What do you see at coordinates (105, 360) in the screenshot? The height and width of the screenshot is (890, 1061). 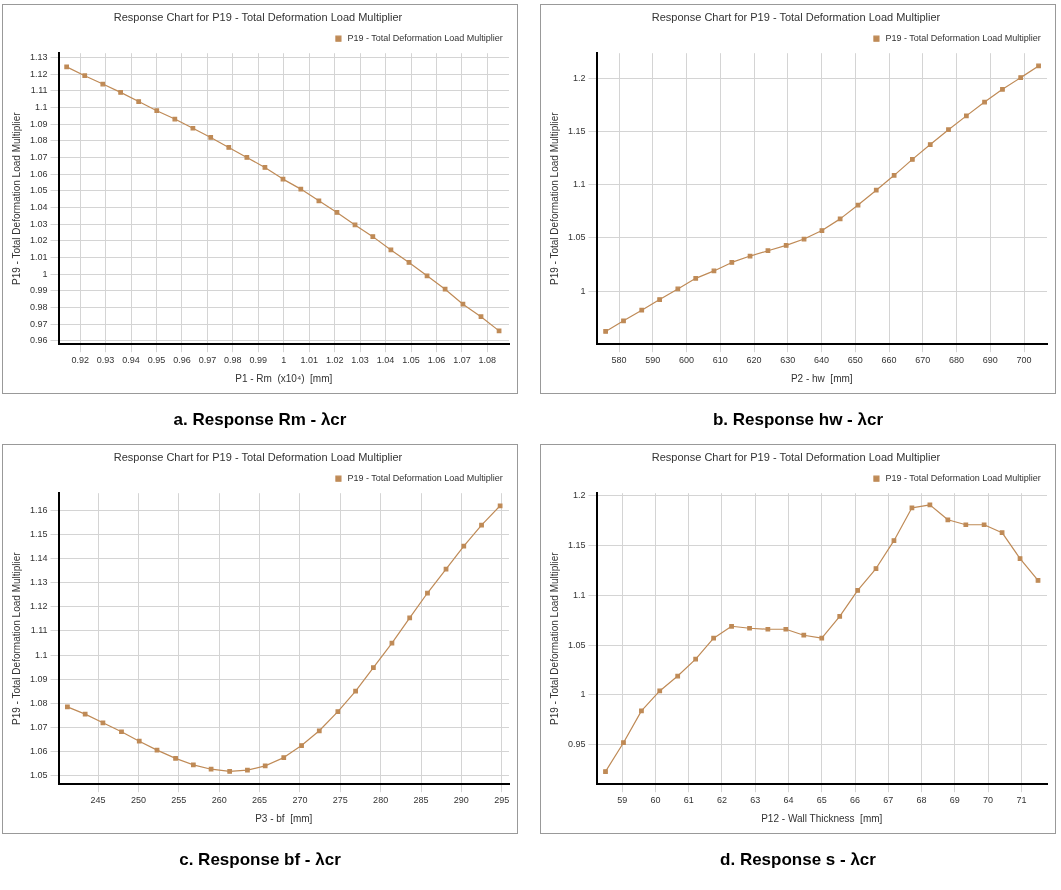 I see `x-tick-label: 0.93` at bounding box center [105, 360].